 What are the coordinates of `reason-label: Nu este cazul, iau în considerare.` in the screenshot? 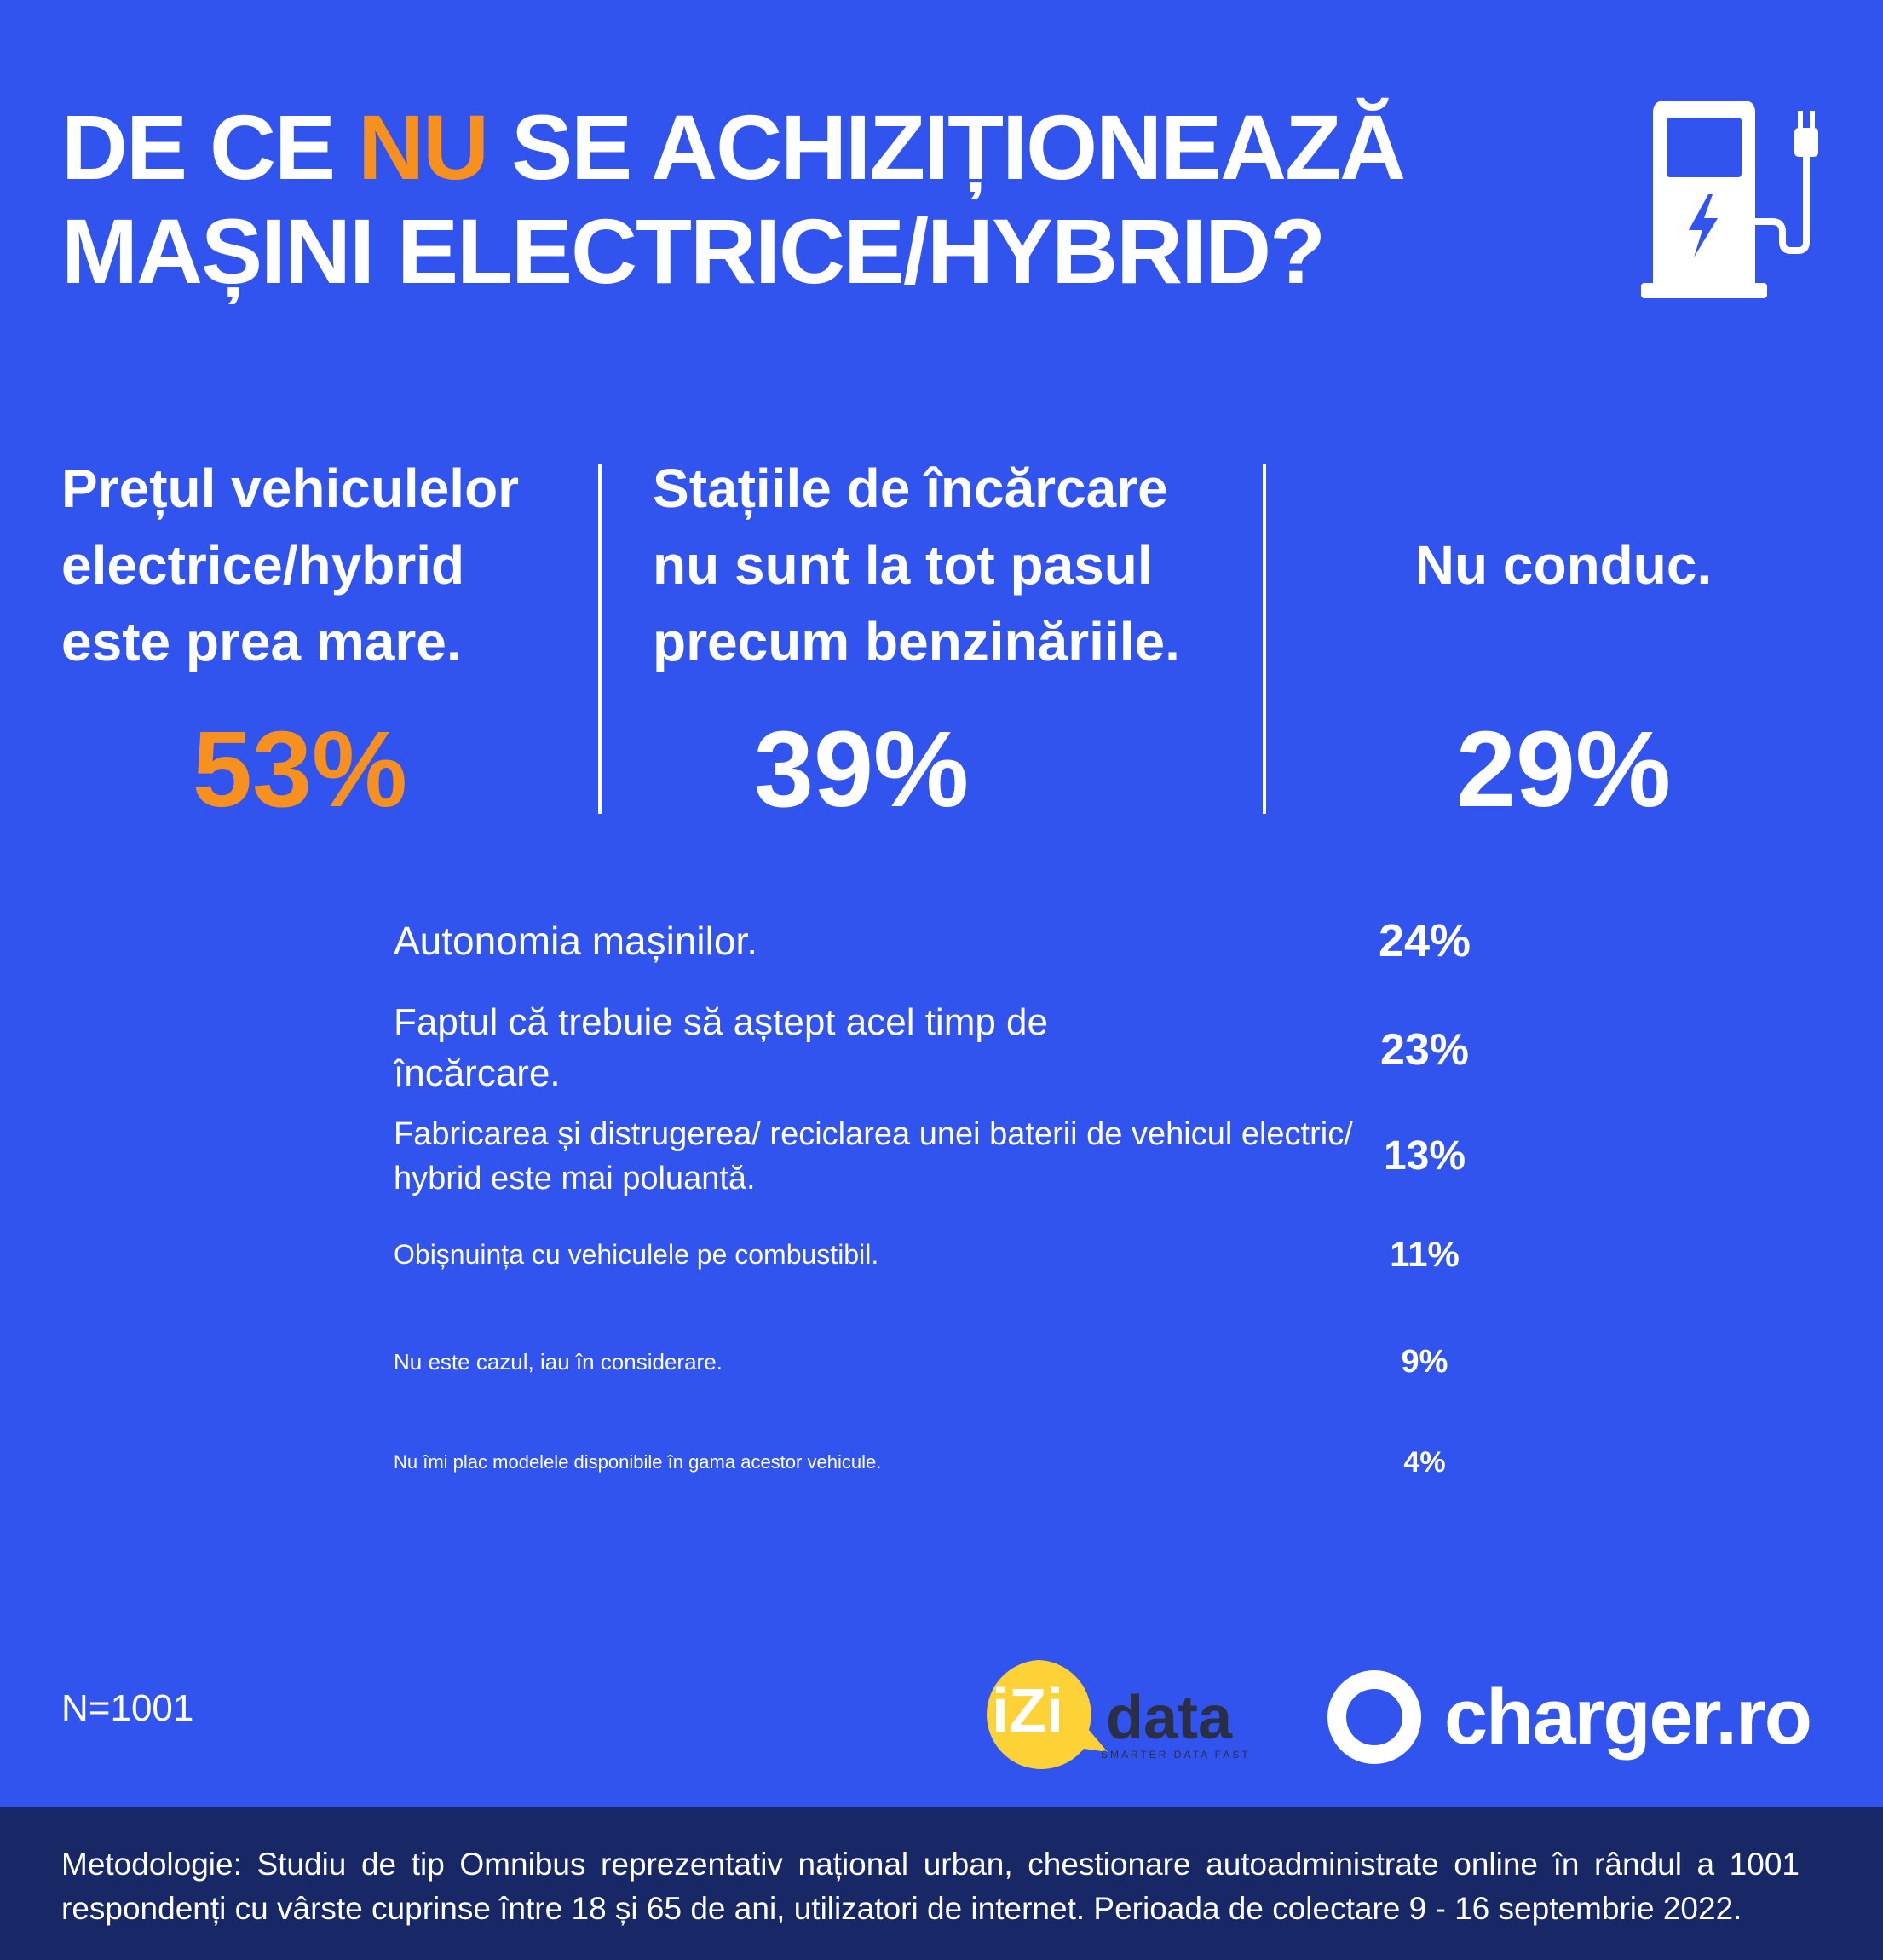 It's located at (558, 1362).